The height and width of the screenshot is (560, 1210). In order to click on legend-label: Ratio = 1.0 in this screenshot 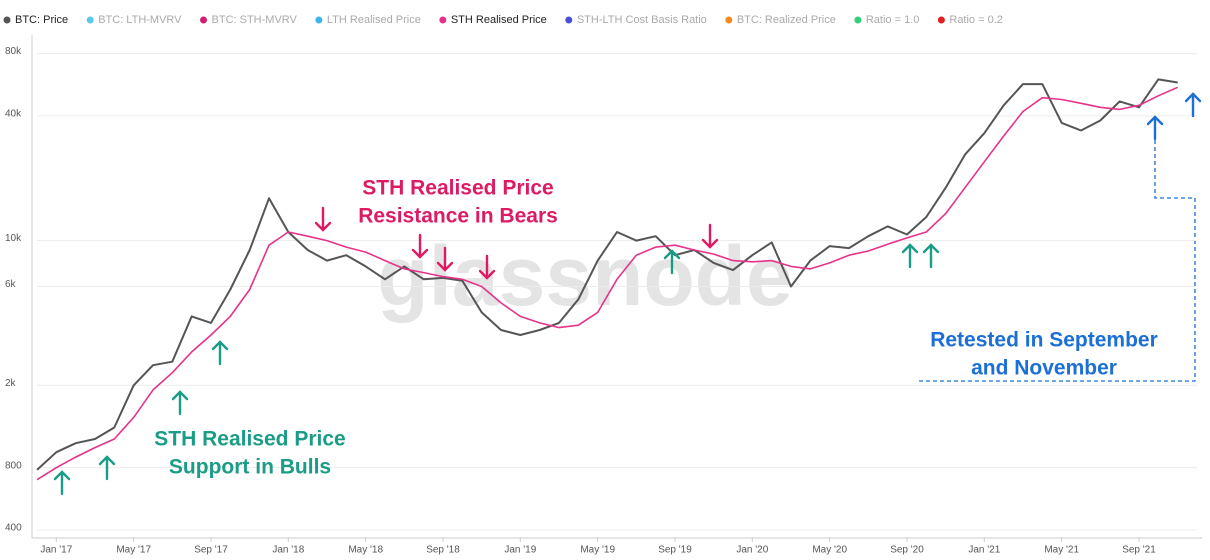, I will do `click(893, 20)`.